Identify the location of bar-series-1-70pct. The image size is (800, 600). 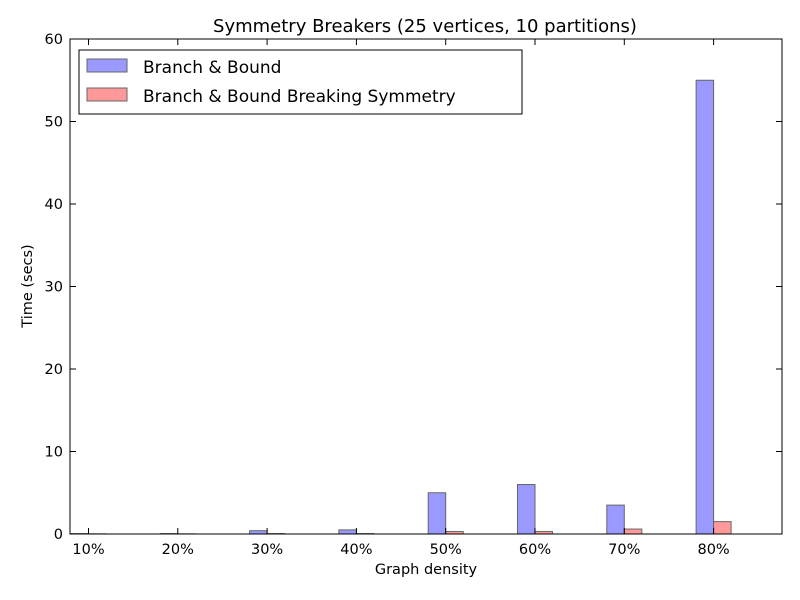
(615, 519).